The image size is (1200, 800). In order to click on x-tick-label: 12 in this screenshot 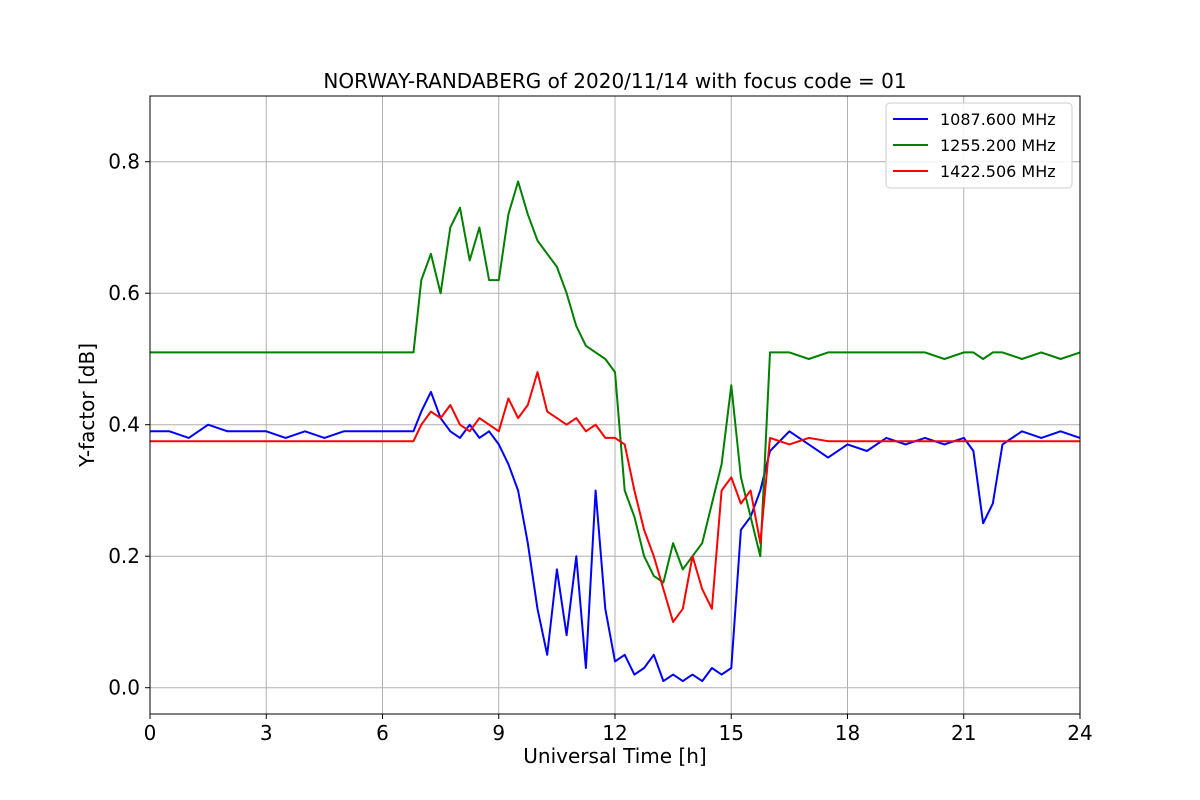, I will do `click(614, 733)`.